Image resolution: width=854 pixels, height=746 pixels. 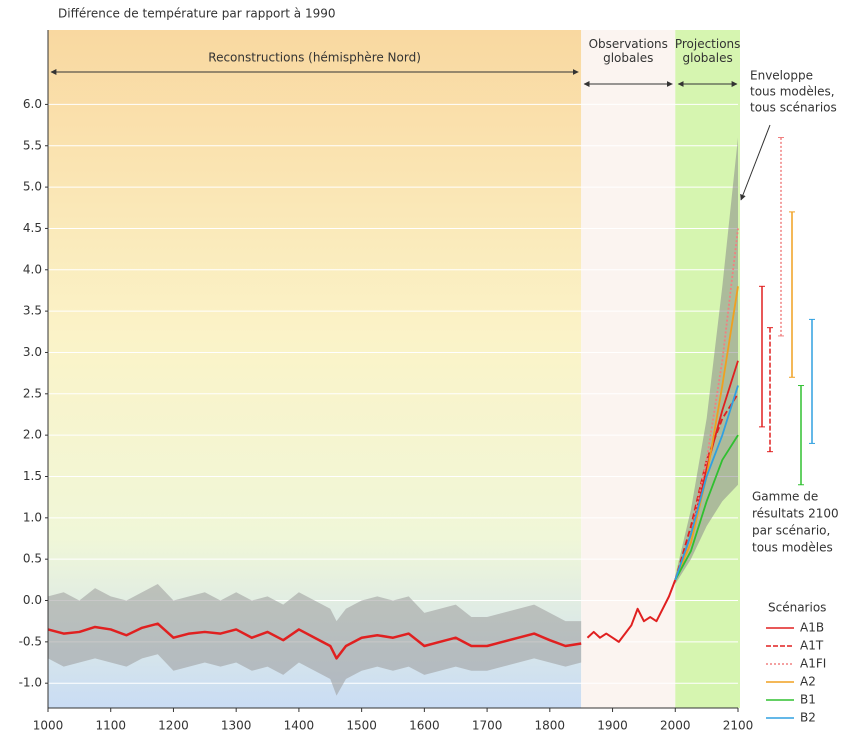 What do you see at coordinates (110, 726) in the screenshot?
I see `x-tick-label: 1100` at bounding box center [110, 726].